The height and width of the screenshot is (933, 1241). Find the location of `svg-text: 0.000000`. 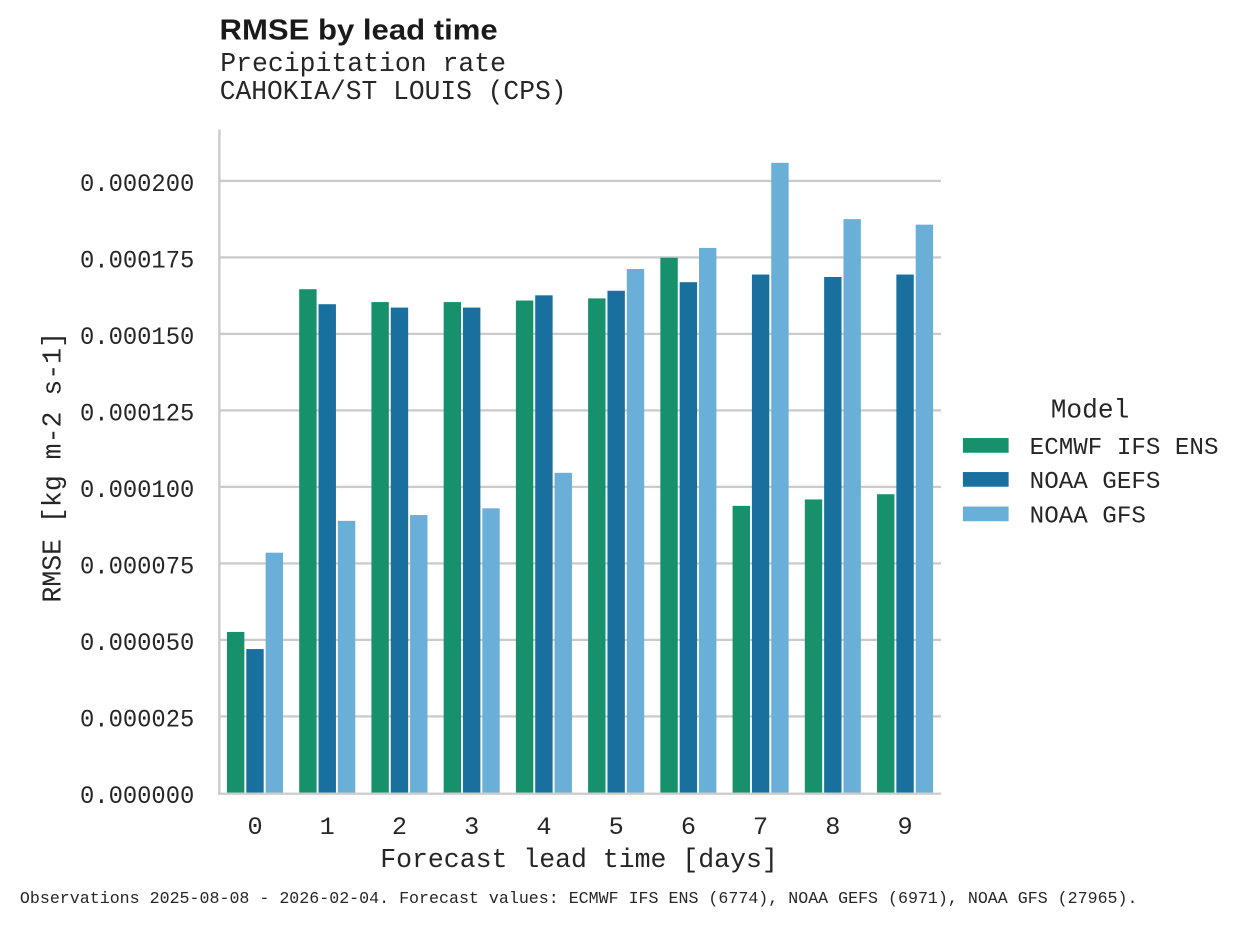

svg-text: 0.000000 is located at coordinates (137, 796).